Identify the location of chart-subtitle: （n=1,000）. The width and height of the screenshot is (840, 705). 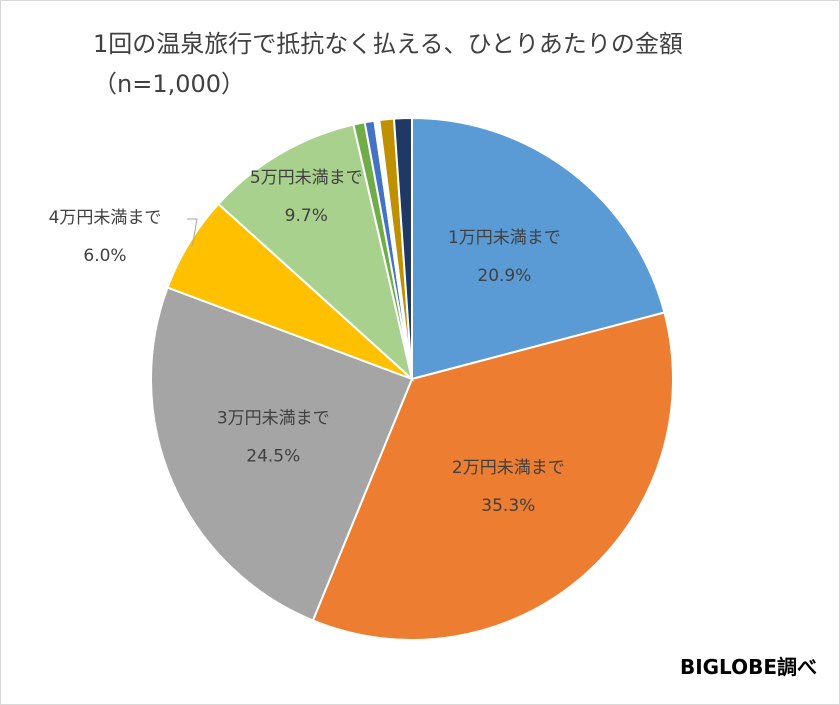
(169, 84).